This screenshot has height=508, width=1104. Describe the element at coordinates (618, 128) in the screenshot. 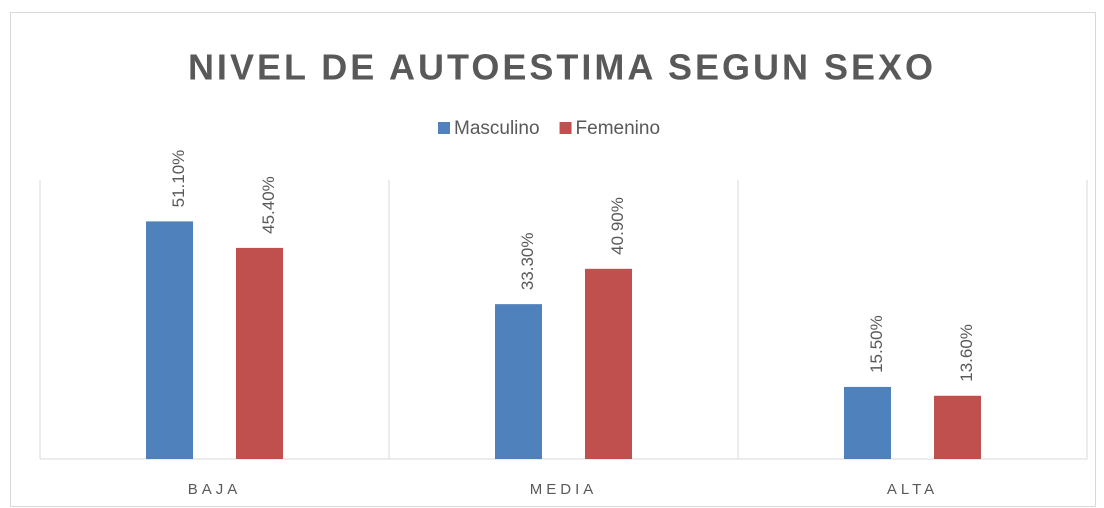

I see `legend-label: Femenino` at that location.